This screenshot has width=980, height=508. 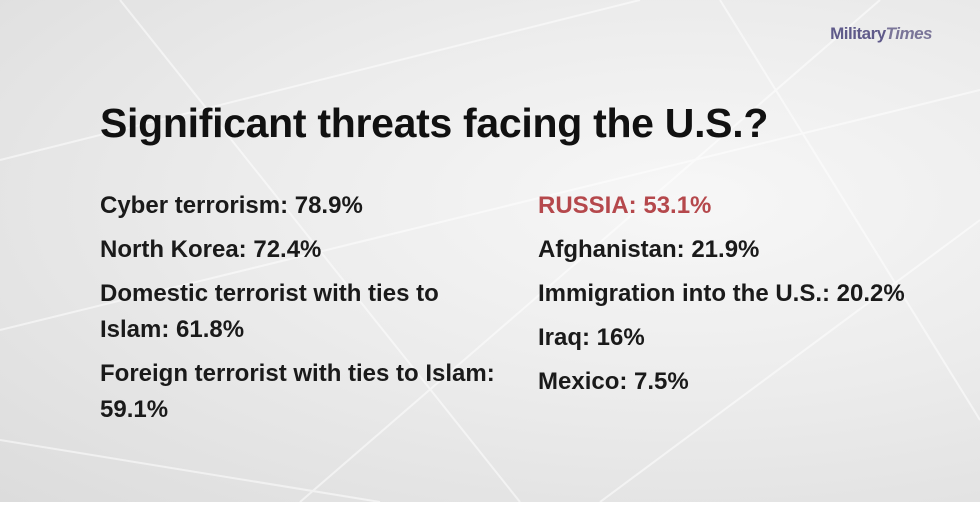 I want to click on military-times-logo: MilitaryTimes, so click(x=881, y=34).